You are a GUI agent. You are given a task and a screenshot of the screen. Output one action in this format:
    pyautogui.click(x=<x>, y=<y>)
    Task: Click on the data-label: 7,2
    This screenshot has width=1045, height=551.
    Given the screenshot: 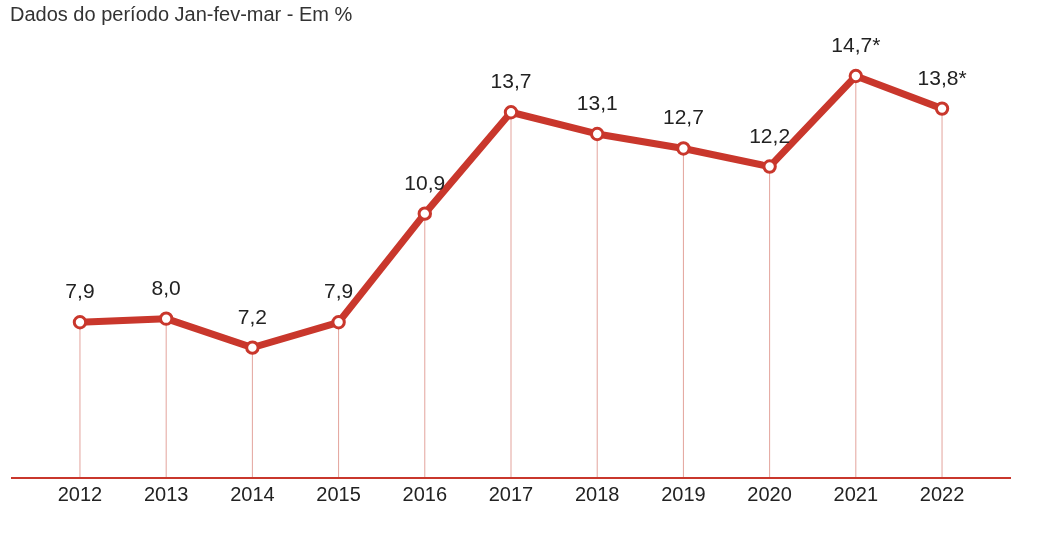 What is the action you would take?
    pyautogui.click(x=252, y=316)
    